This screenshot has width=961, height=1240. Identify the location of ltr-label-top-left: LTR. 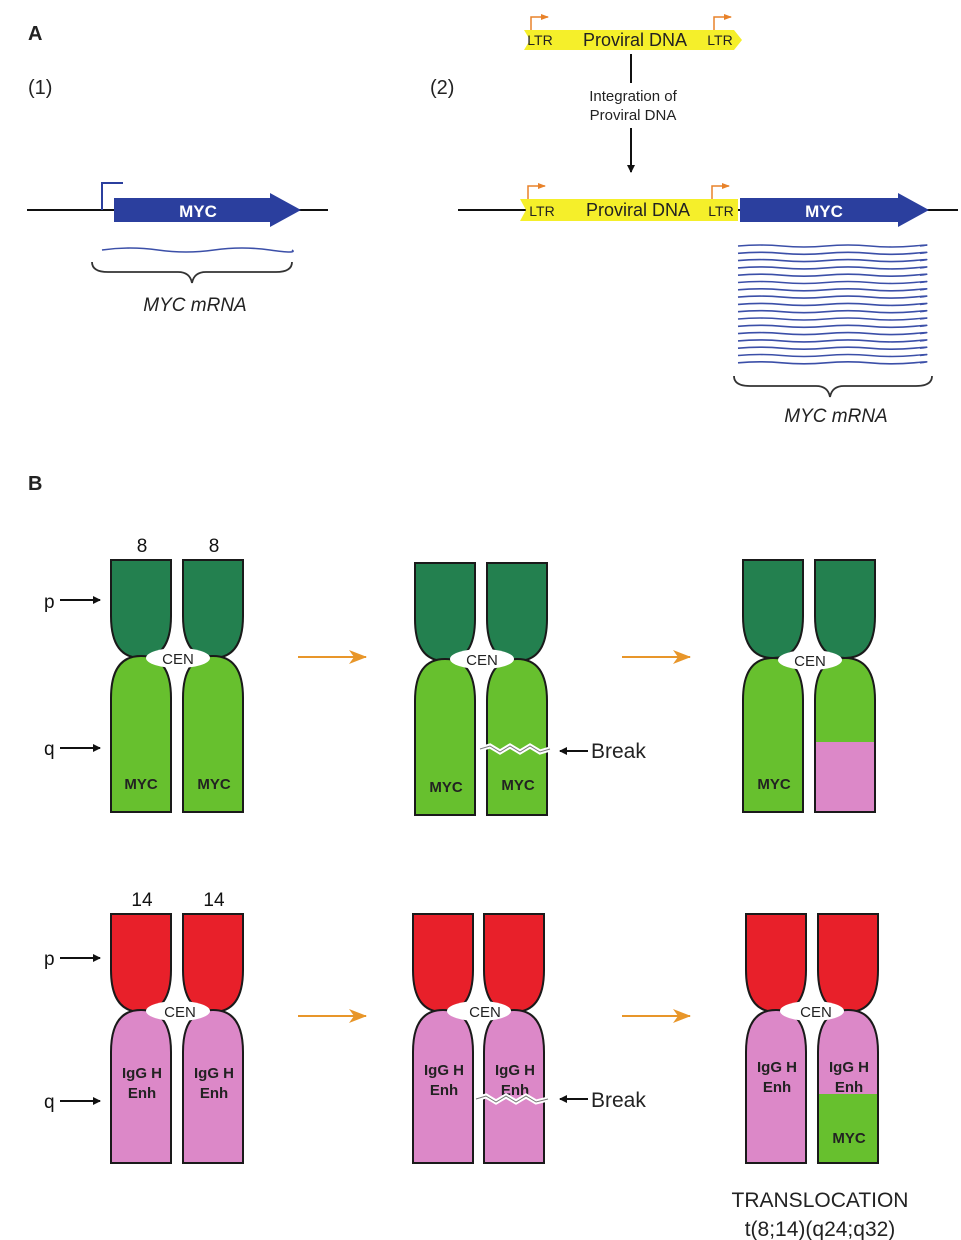
(539, 40).